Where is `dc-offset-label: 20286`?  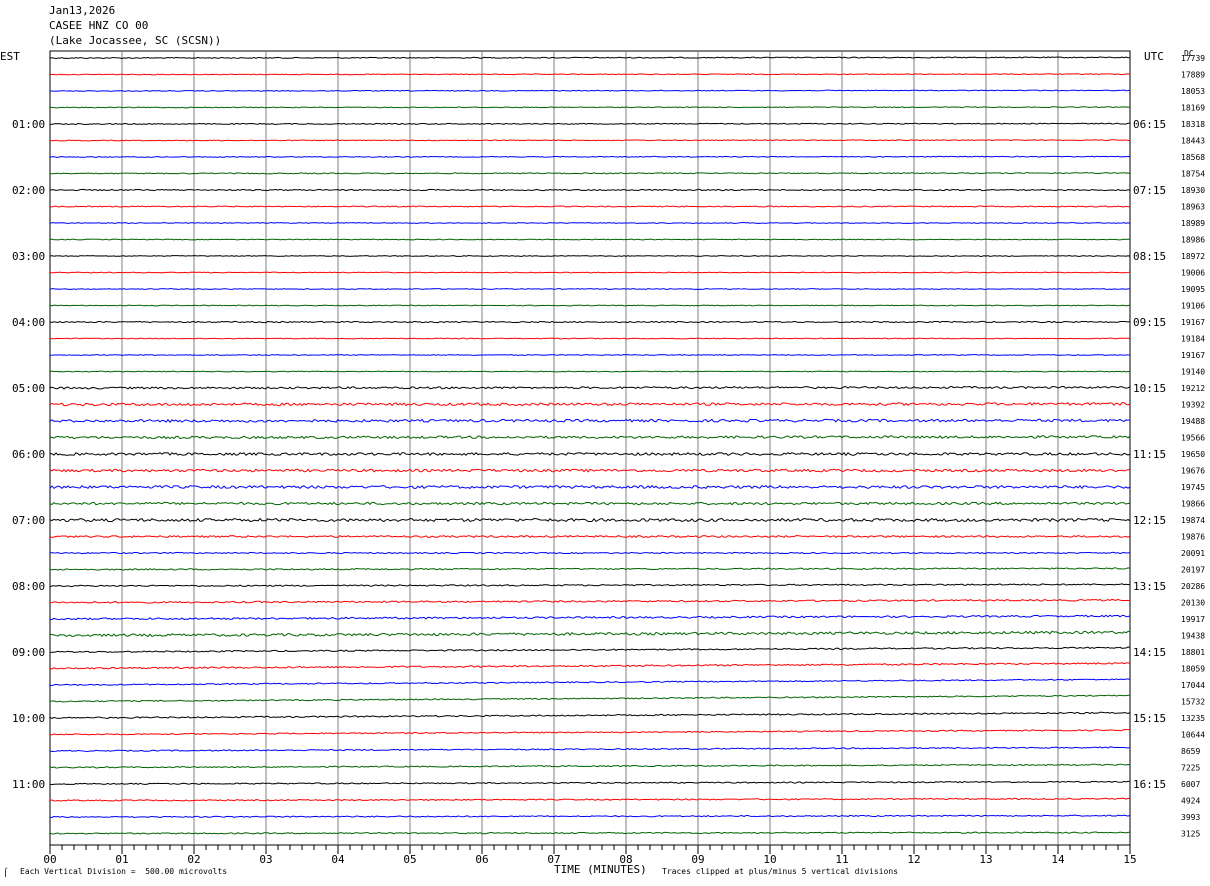 dc-offset-label: 20286 is located at coordinates (1193, 586).